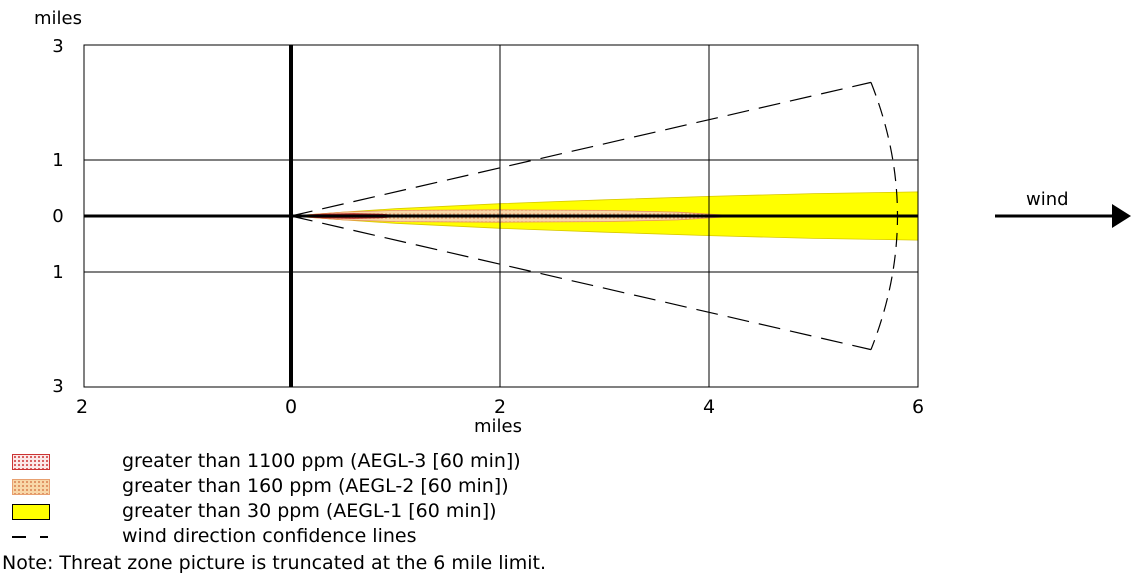 Image resolution: width=1131 pixels, height=578 pixels. I want to click on confidence-line-lower, so click(581, 283).